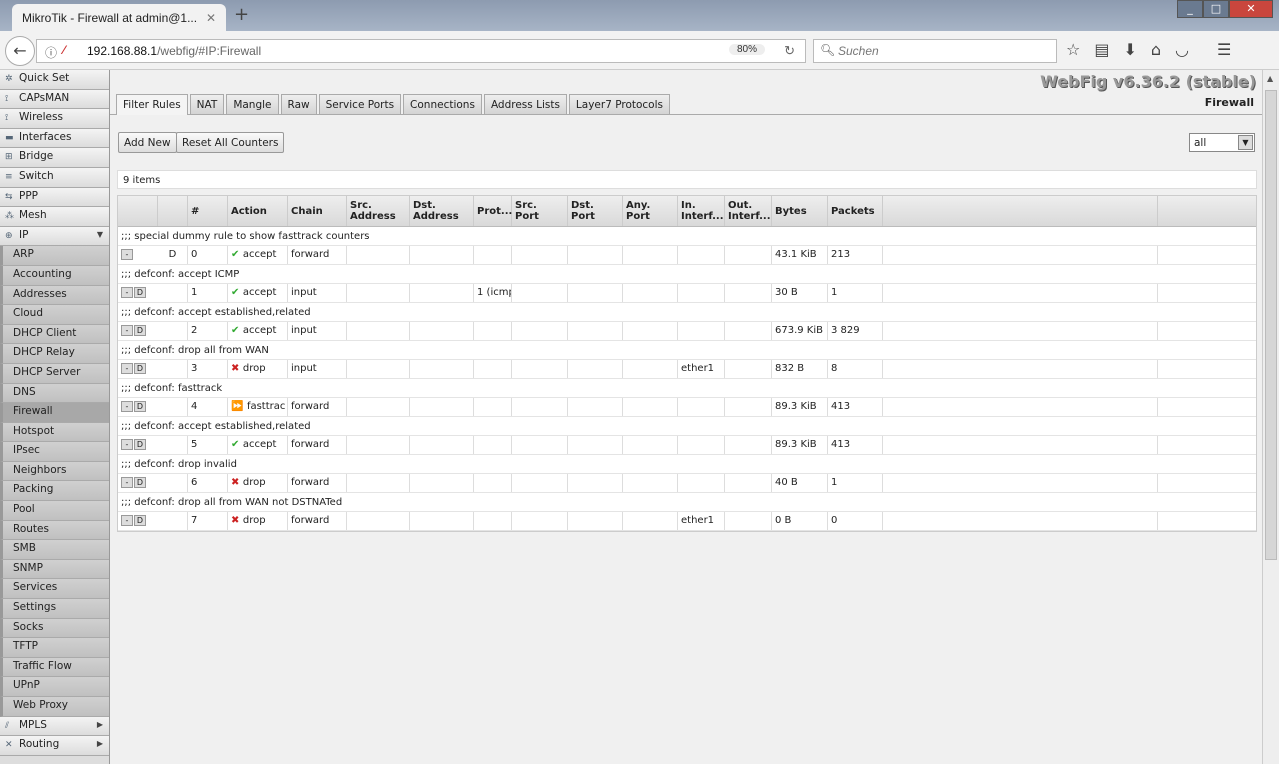 Image resolution: width=1279 pixels, height=764 pixels. Describe the element at coordinates (51, 53) in the screenshot. I see `info-icon: ⓘ` at that location.